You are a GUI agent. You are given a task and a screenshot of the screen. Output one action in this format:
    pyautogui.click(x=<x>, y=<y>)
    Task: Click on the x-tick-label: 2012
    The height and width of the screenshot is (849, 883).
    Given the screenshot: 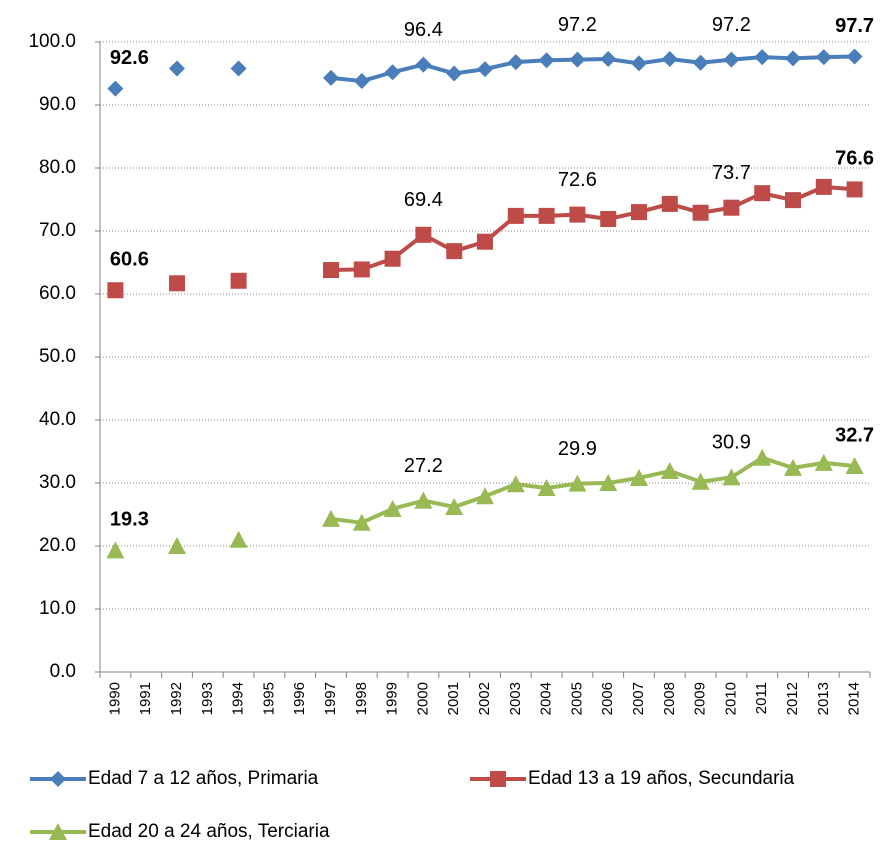 What is the action you would take?
    pyautogui.click(x=792, y=698)
    